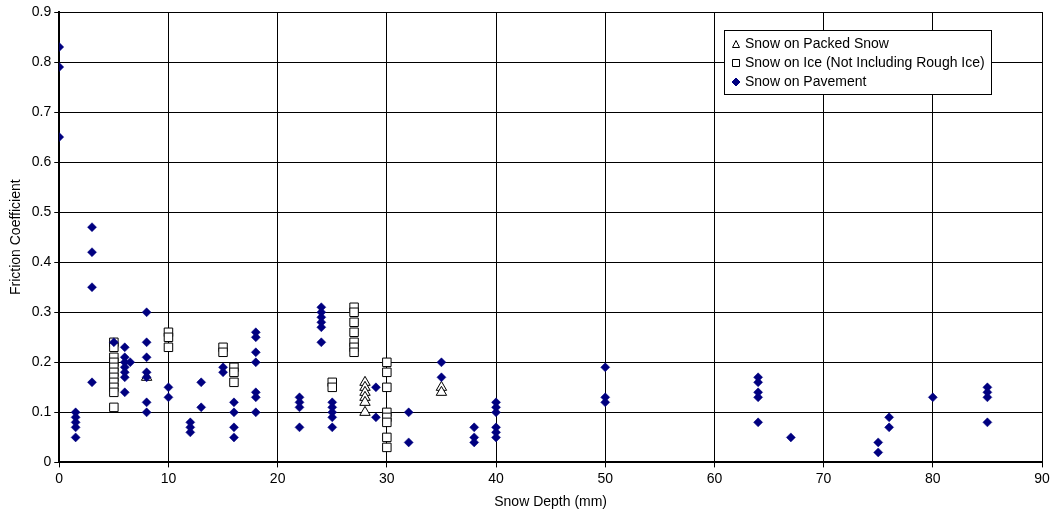 The image size is (1054, 519). I want to click on y-tick-label: 0.4, so click(41, 261).